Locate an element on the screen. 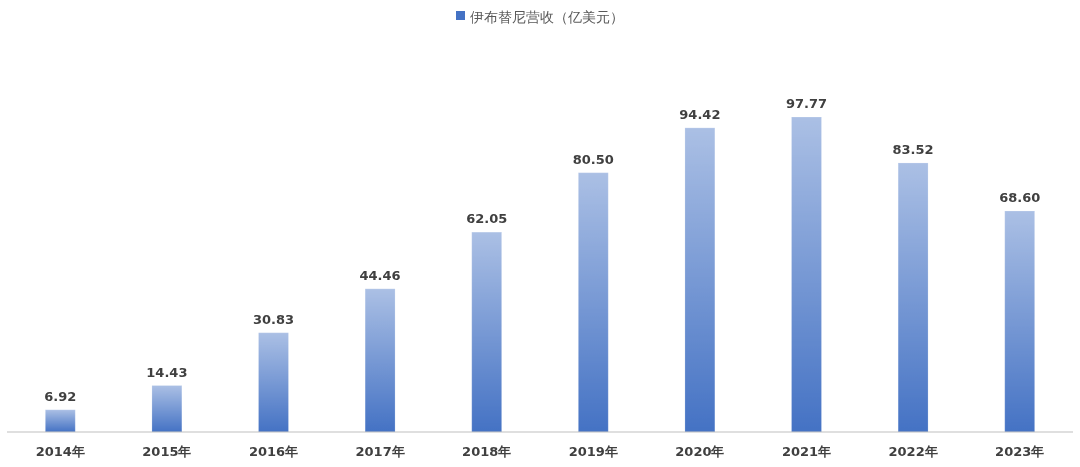 The width and height of the screenshot is (1080, 467). x-tick-label: 2015年 is located at coordinates (167, 451).